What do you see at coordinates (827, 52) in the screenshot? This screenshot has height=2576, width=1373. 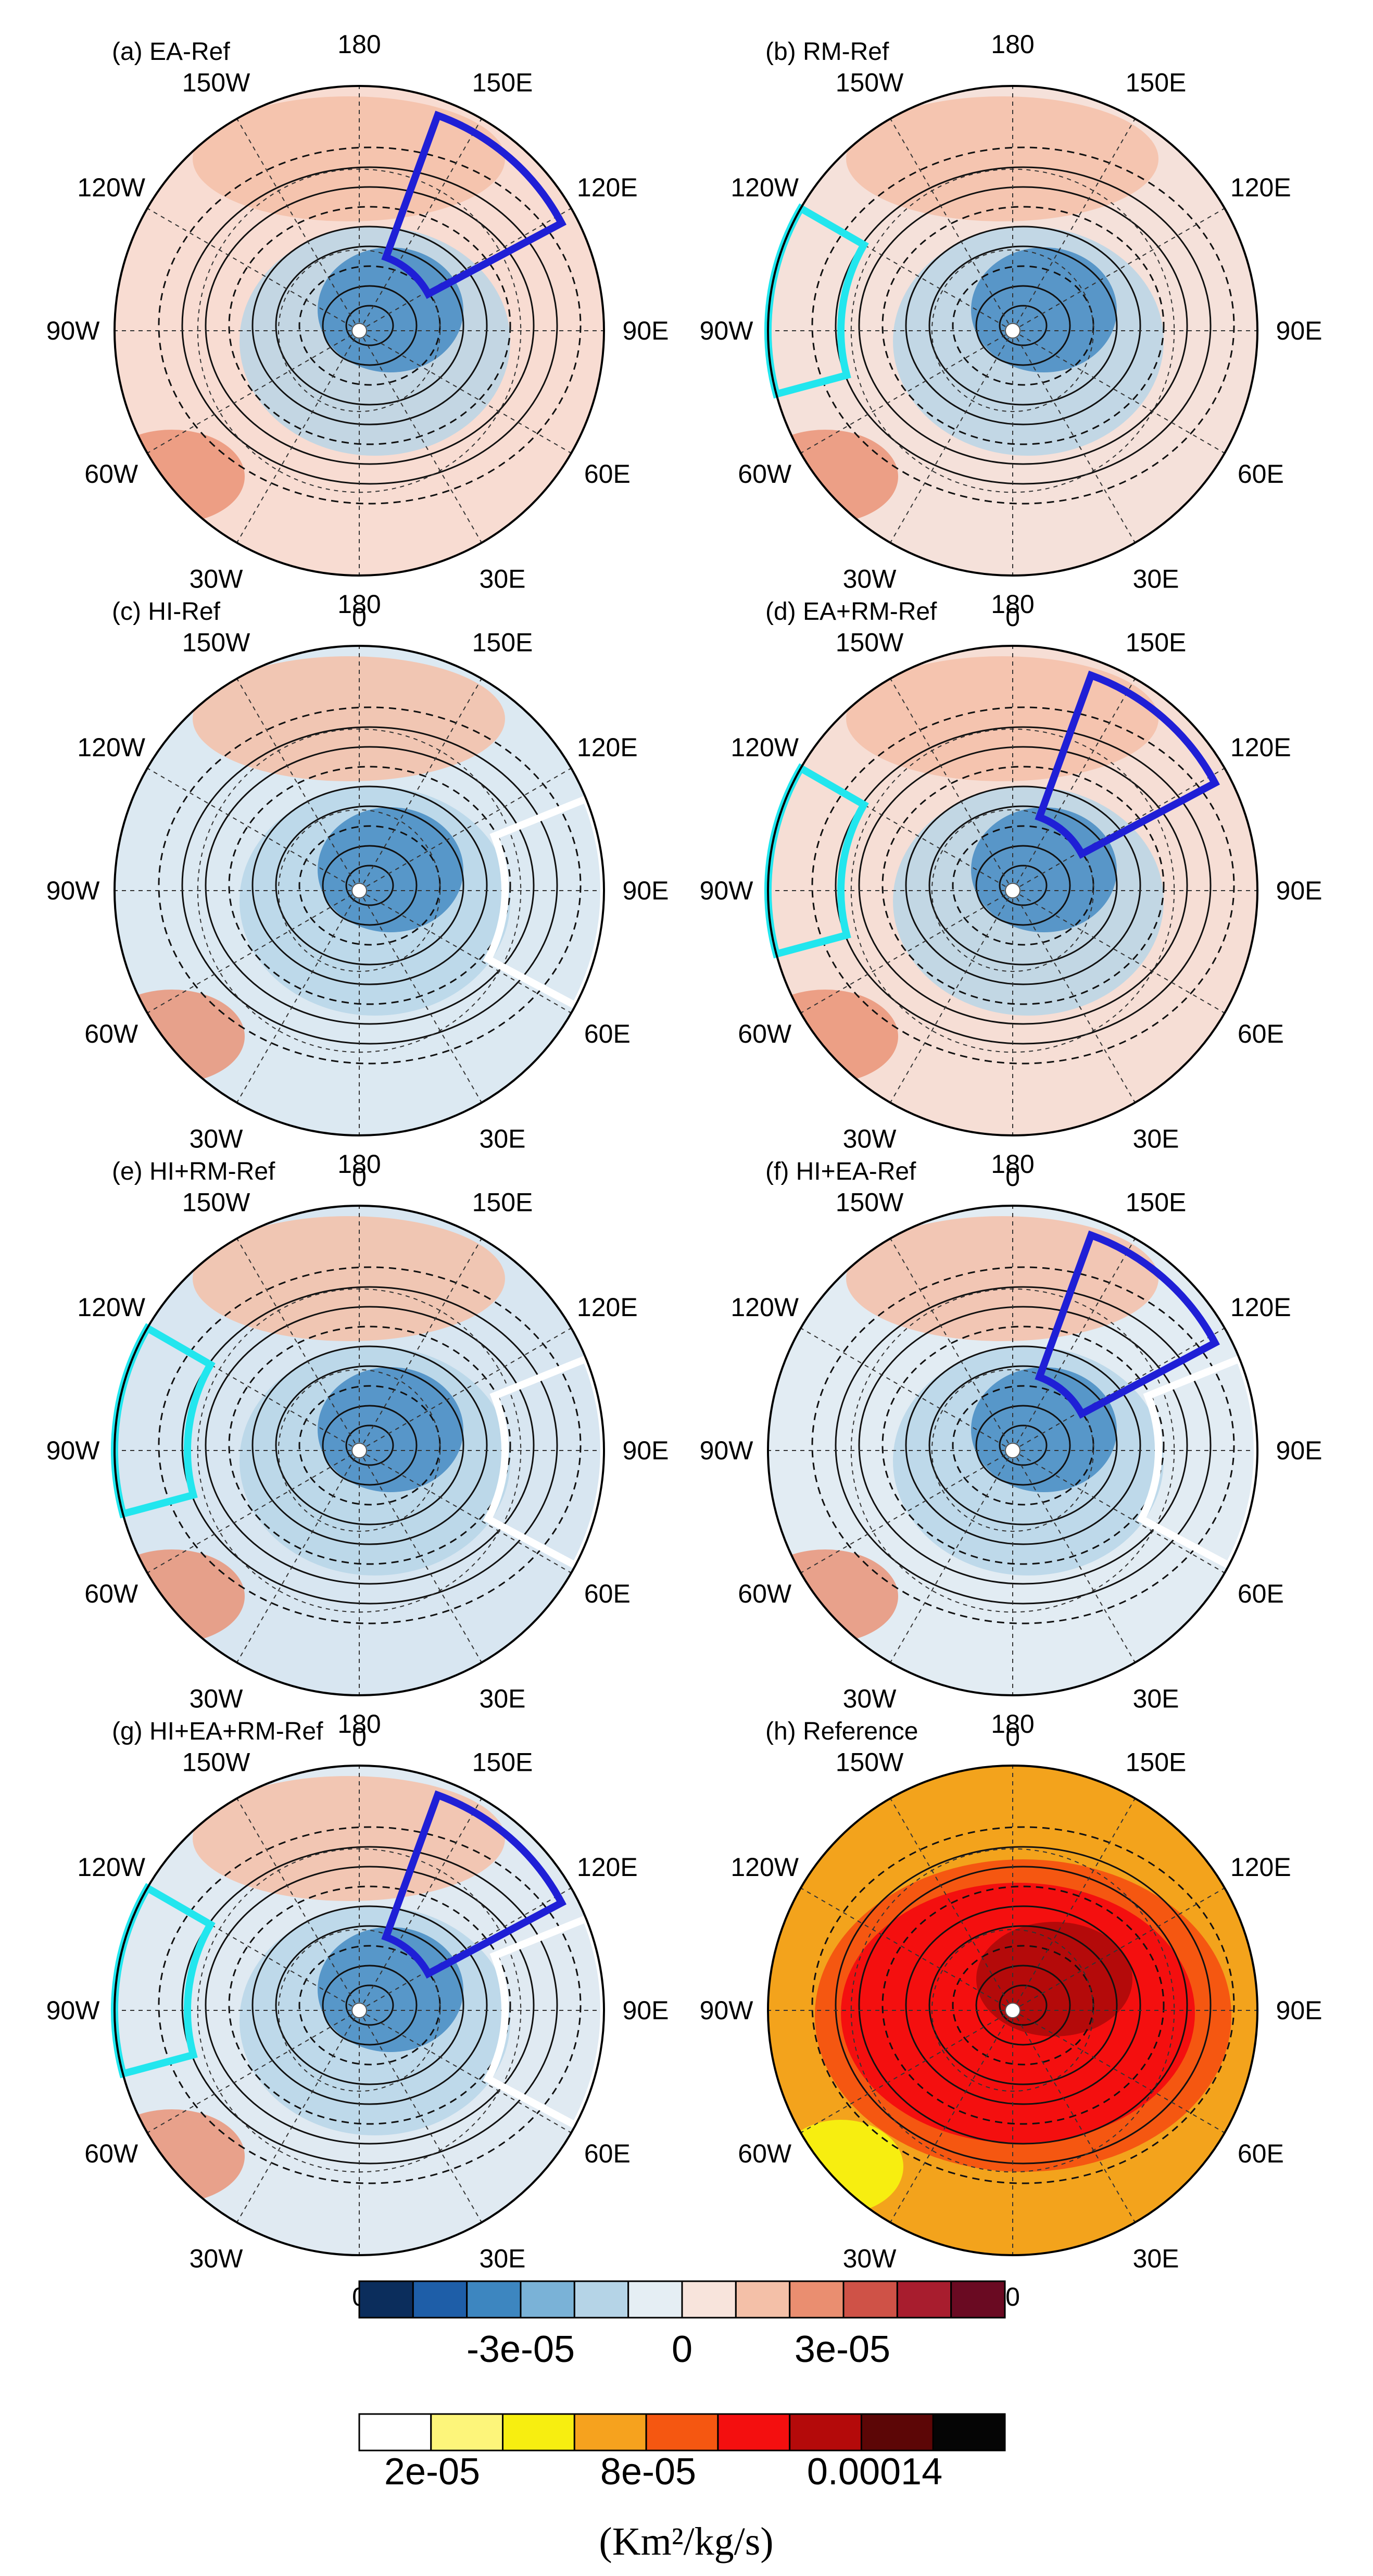 I see `panel-title: (b) RM-Ref` at bounding box center [827, 52].